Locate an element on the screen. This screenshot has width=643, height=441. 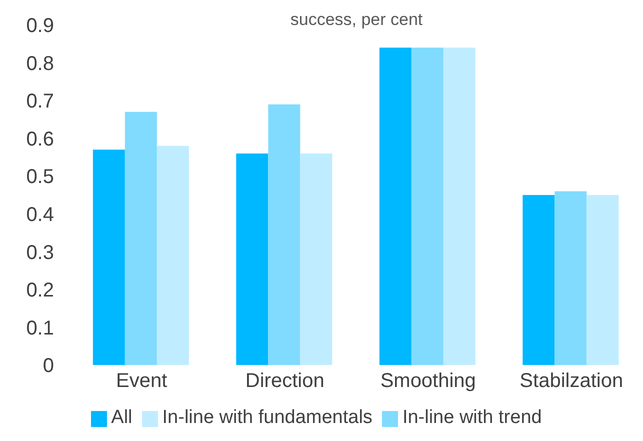
legend-label: In-line with fundamentals is located at coordinates (267, 417).